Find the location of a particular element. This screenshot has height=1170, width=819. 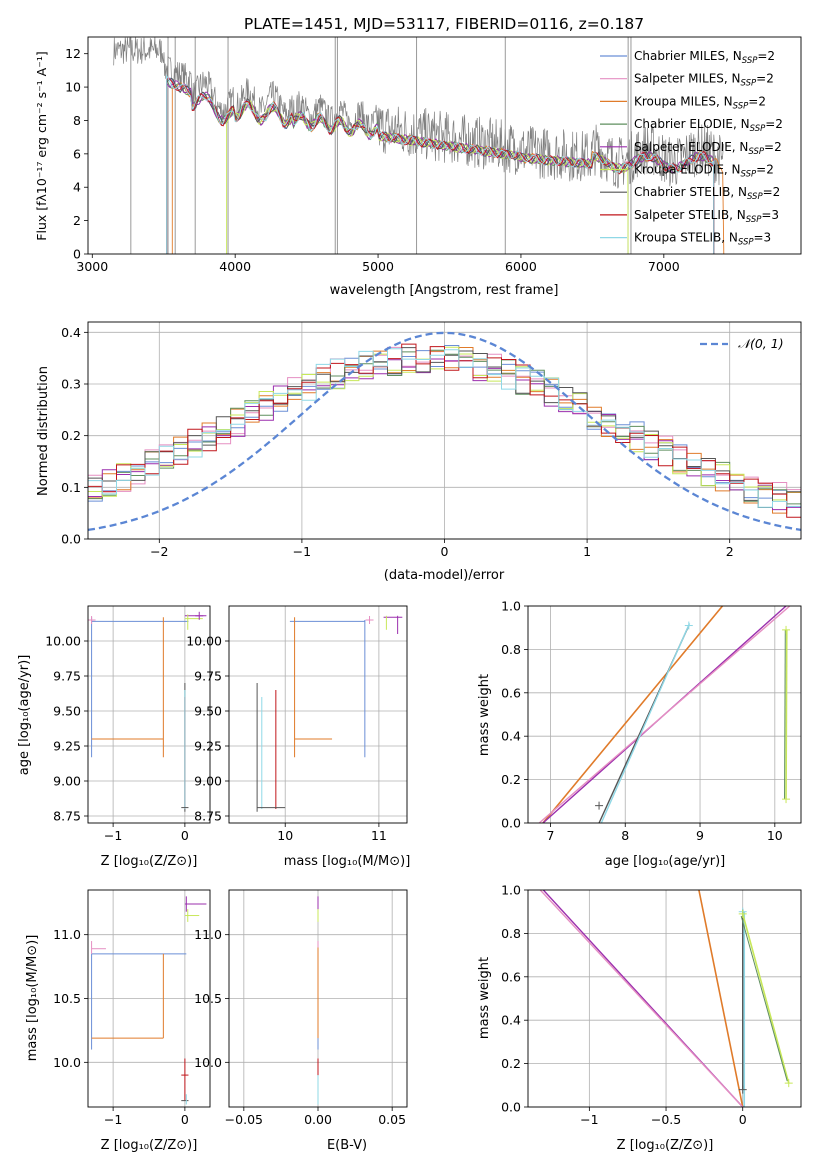

x-tick-label: −0.05 is located at coordinates (244, 1119).